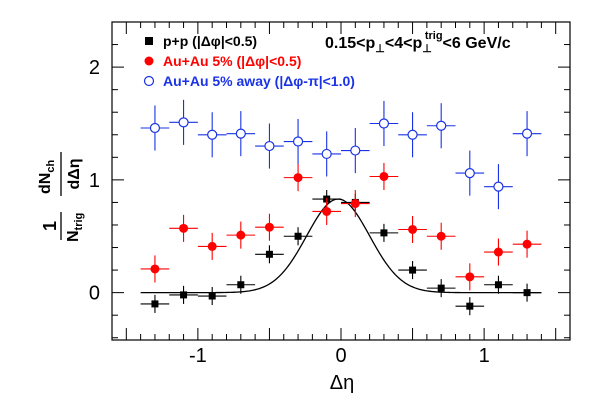  Describe the element at coordinates (210, 41) in the screenshot. I see `legend-label-pp: p+p (|Δφ|<0.5)` at that location.